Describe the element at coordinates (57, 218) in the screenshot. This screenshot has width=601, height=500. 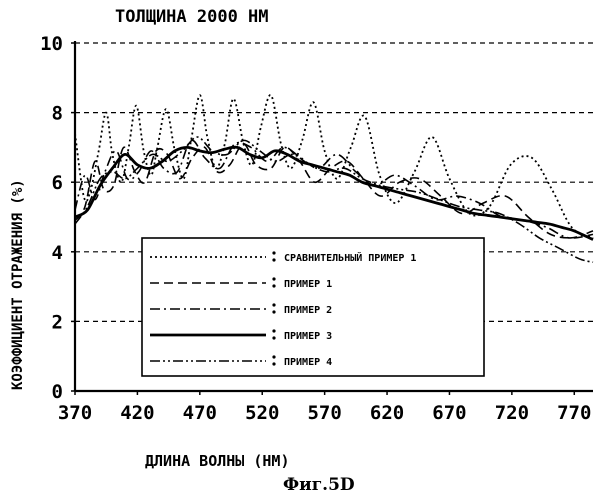
I see `y-tick-labels: 0 2 4 6 8 10` at that location.